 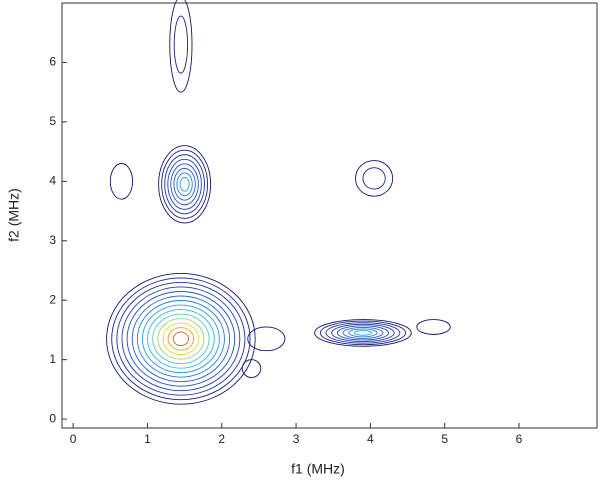 What do you see at coordinates (73, 439) in the screenshot?
I see `x-tick-label: 0` at bounding box center [73, 439].